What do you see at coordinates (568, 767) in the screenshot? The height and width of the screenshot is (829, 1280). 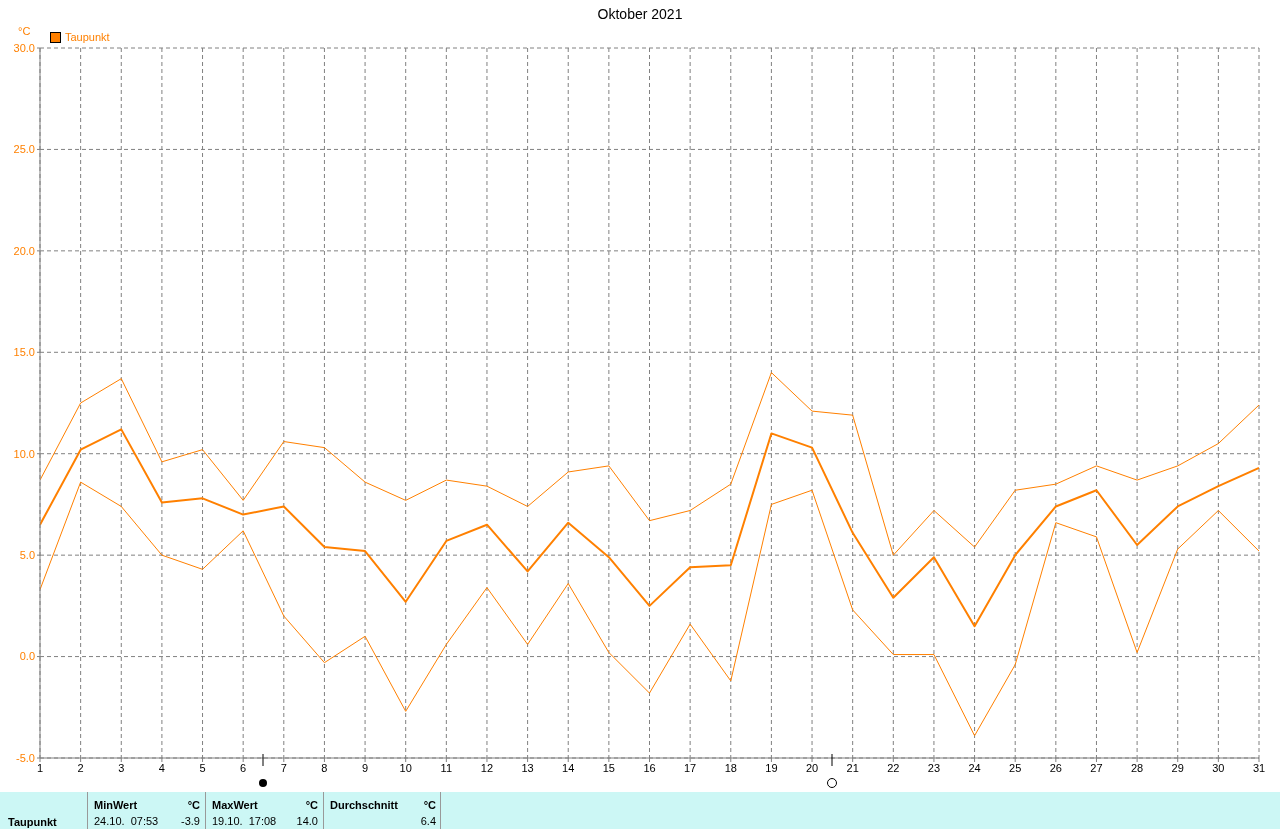 I see `x-tick-label: 14` at bounding box center [568, 767].